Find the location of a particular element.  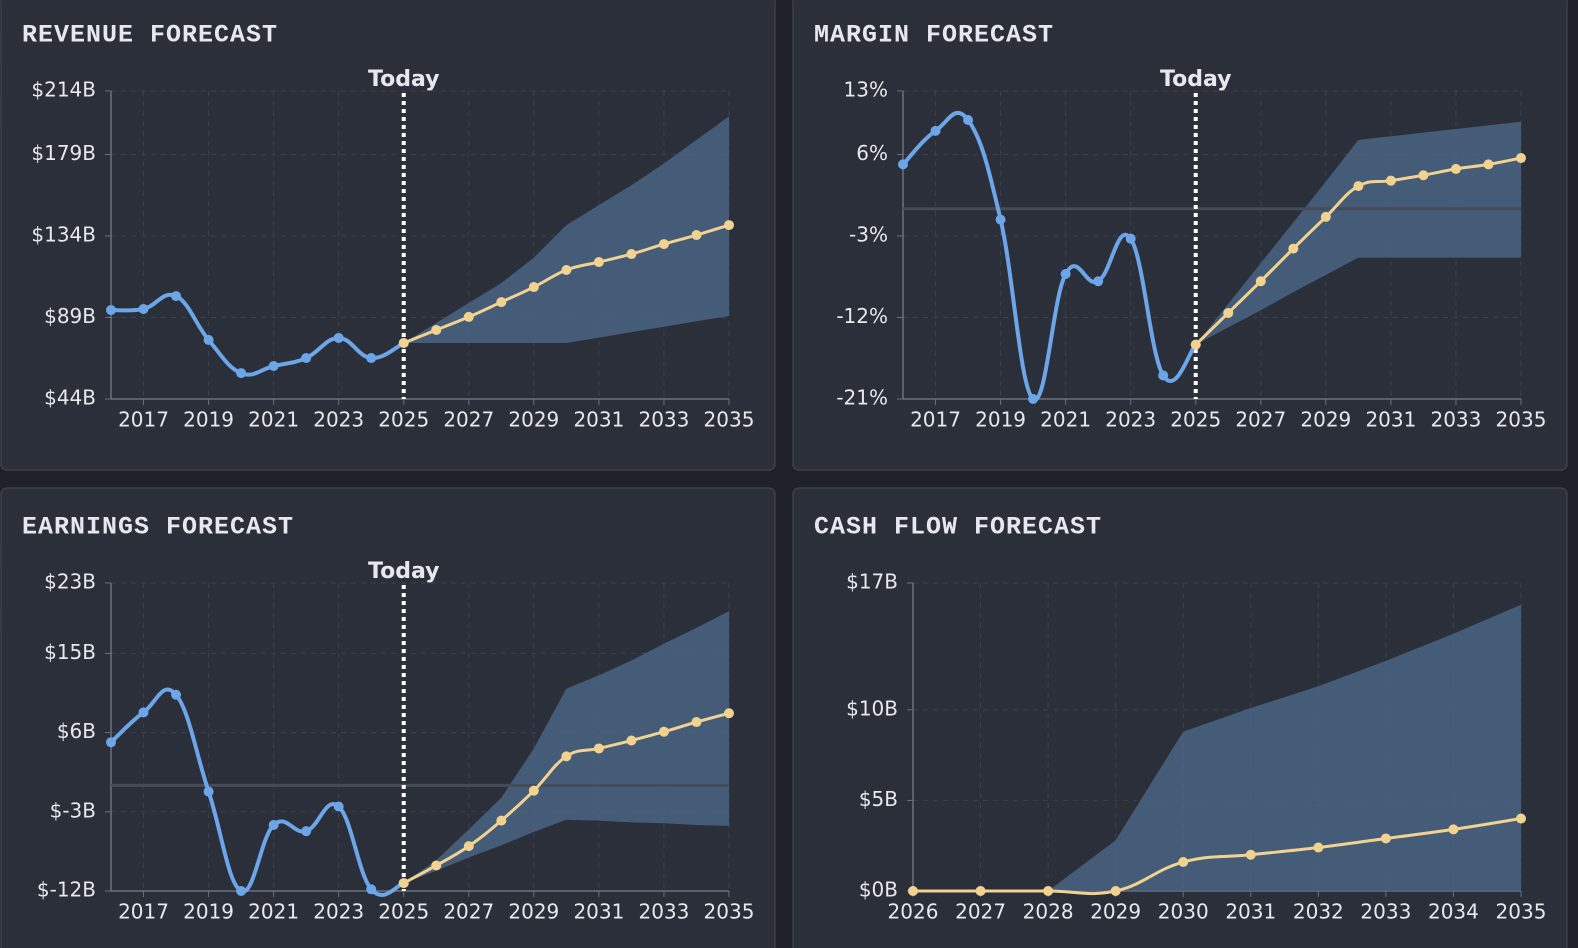

x-tick-label: 2032 is located at coordinates (1318, 912).